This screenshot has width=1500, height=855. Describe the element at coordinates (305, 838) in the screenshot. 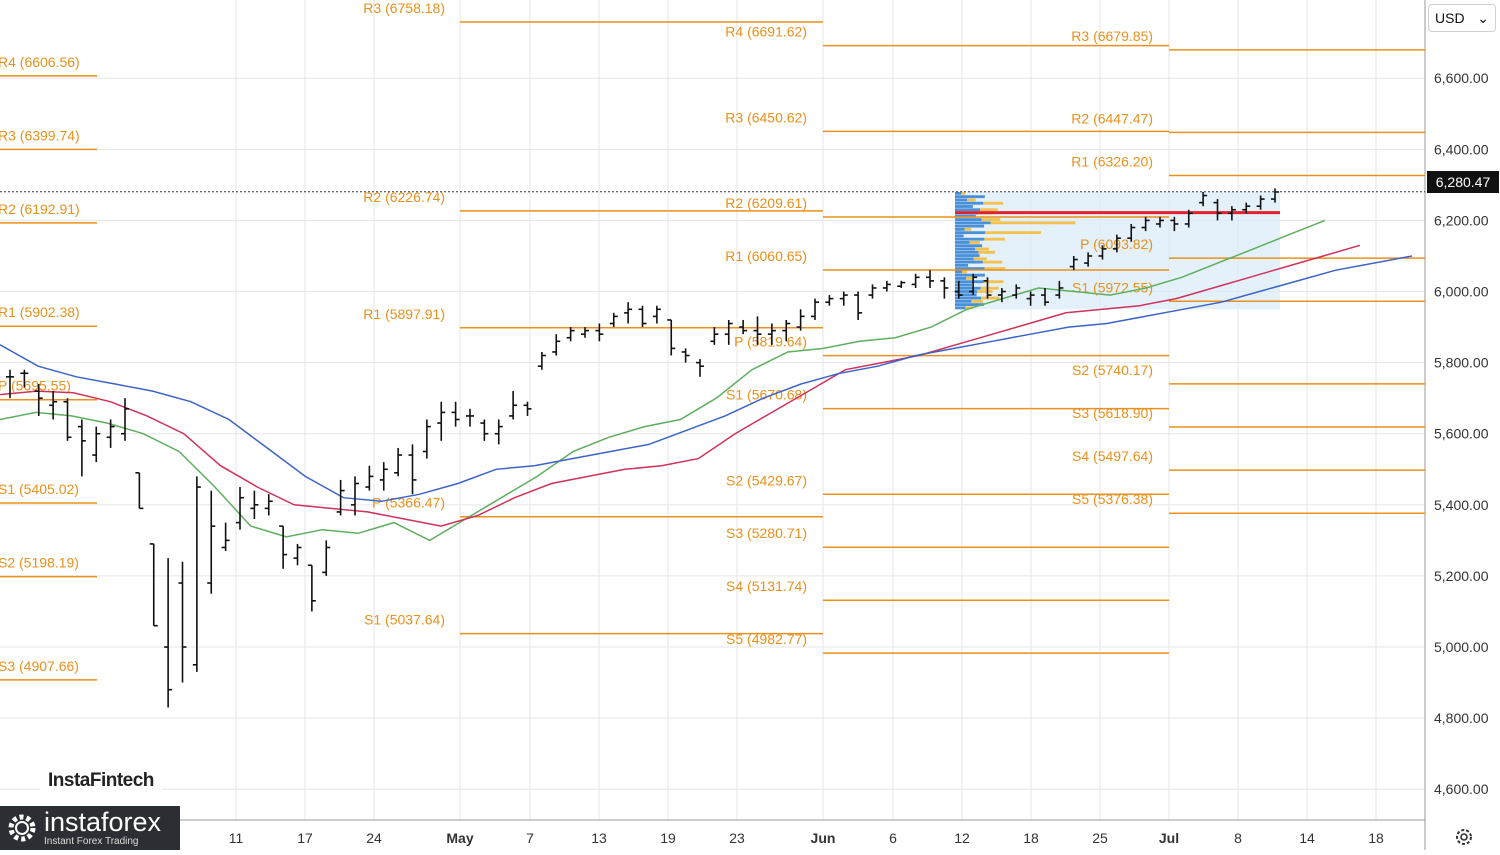

I see `x-tick-label: 17` at that location.